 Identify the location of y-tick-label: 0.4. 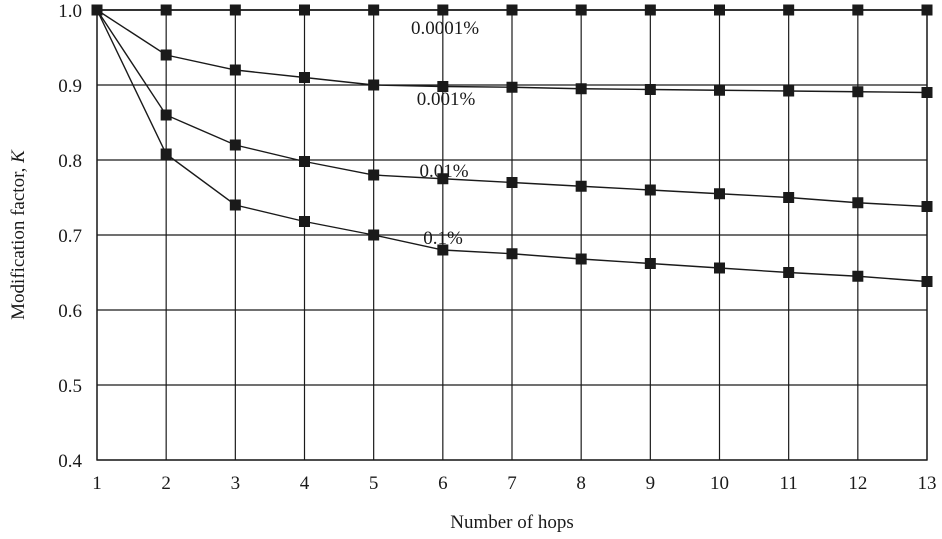
(70, 461).